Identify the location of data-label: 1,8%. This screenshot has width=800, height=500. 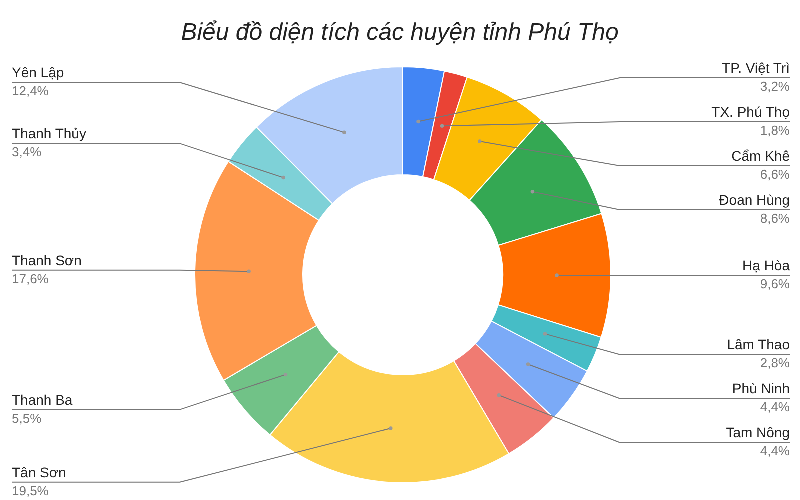
(775, 130).